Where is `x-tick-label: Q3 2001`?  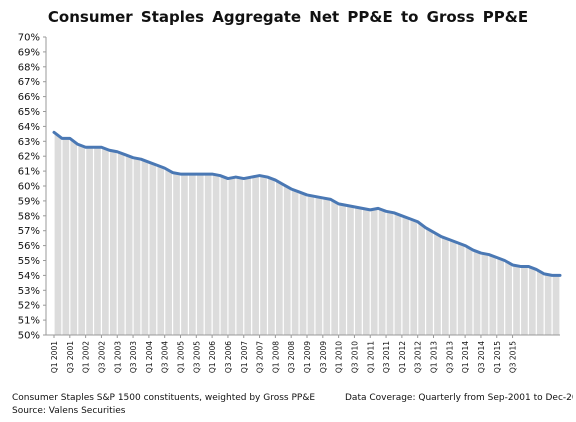 x-tick-label: Q3 2001 is located at coordinates (70, 357).